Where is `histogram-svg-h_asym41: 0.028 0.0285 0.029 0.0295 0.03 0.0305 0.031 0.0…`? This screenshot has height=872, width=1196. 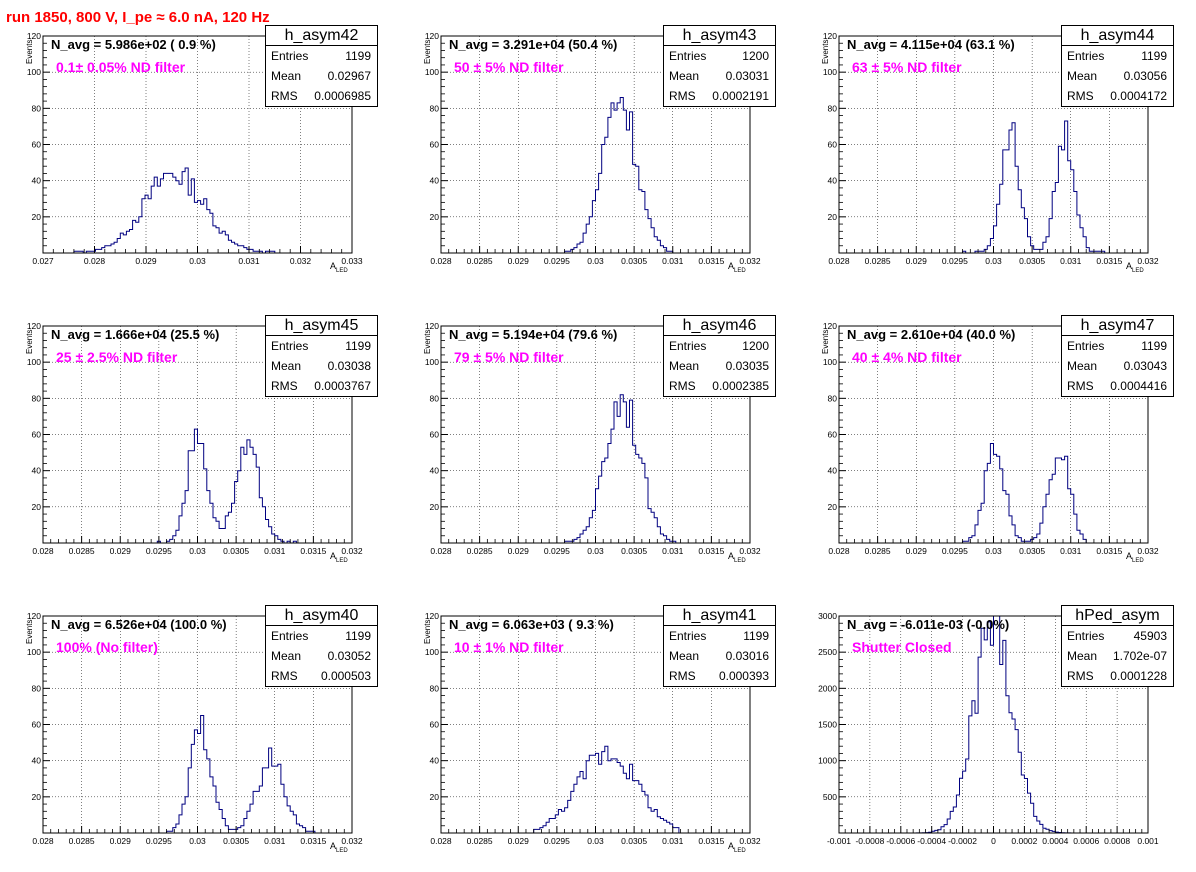 histogram-svg-h_asym41: 0.028 0.0285 0.029 0.0295 0.03 0.0305 0.031 0.0… is located at coordinates (593, 728).